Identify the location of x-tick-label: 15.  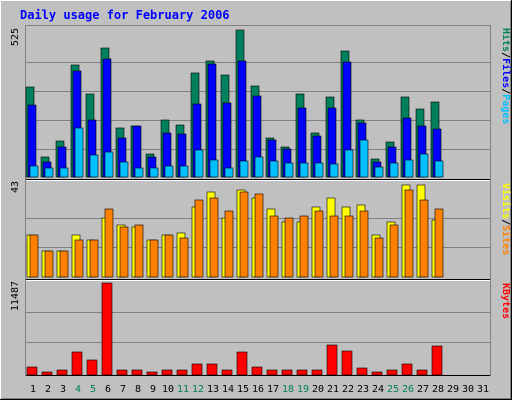
(243, 389).